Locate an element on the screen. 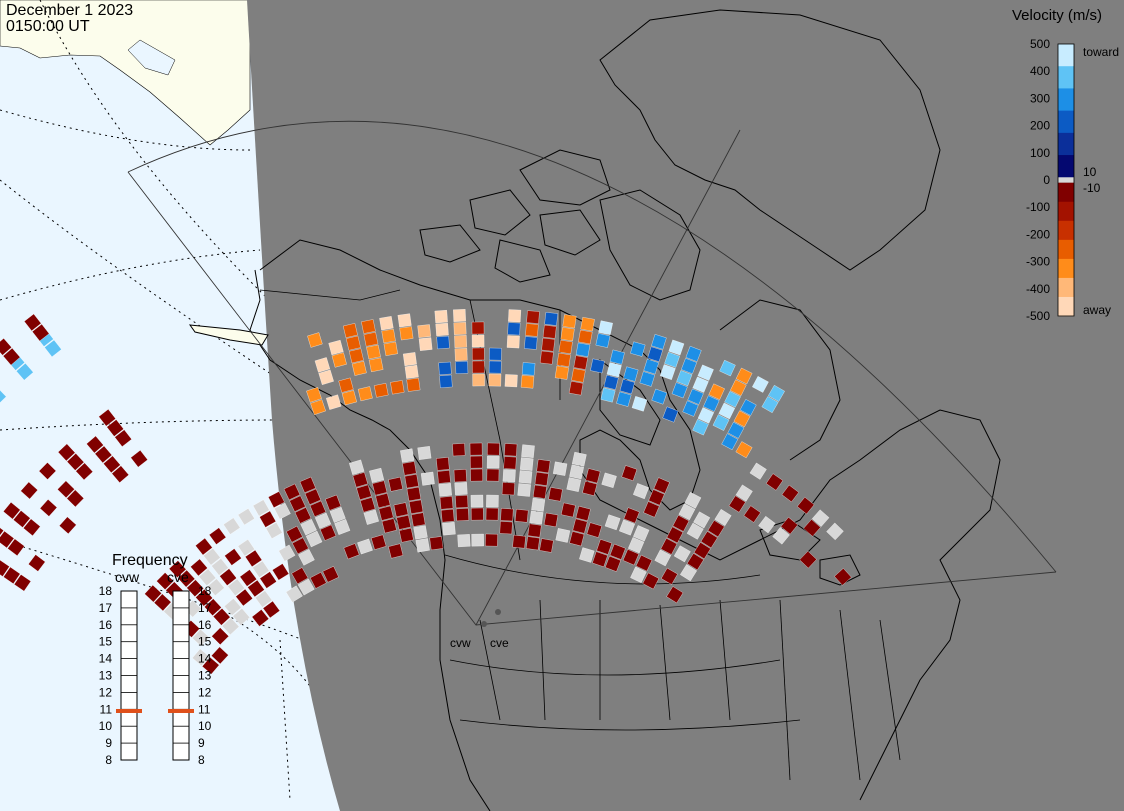 The height and width of the screenshot is (811, 1124). frequency-marker-cve is located at coordinates (181, 710).